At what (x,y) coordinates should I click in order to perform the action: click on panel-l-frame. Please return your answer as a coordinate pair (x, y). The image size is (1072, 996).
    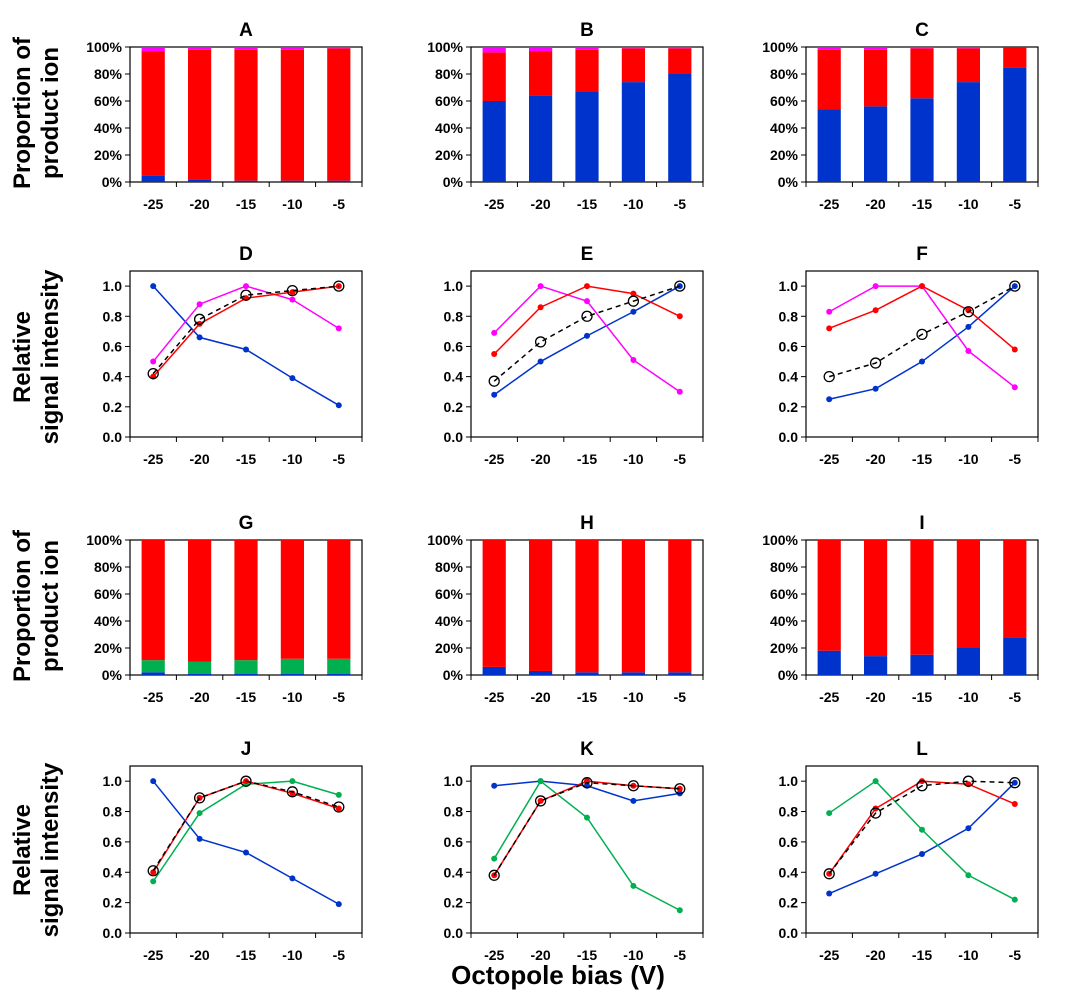
    Looking at the image, I should click on (922, 849).